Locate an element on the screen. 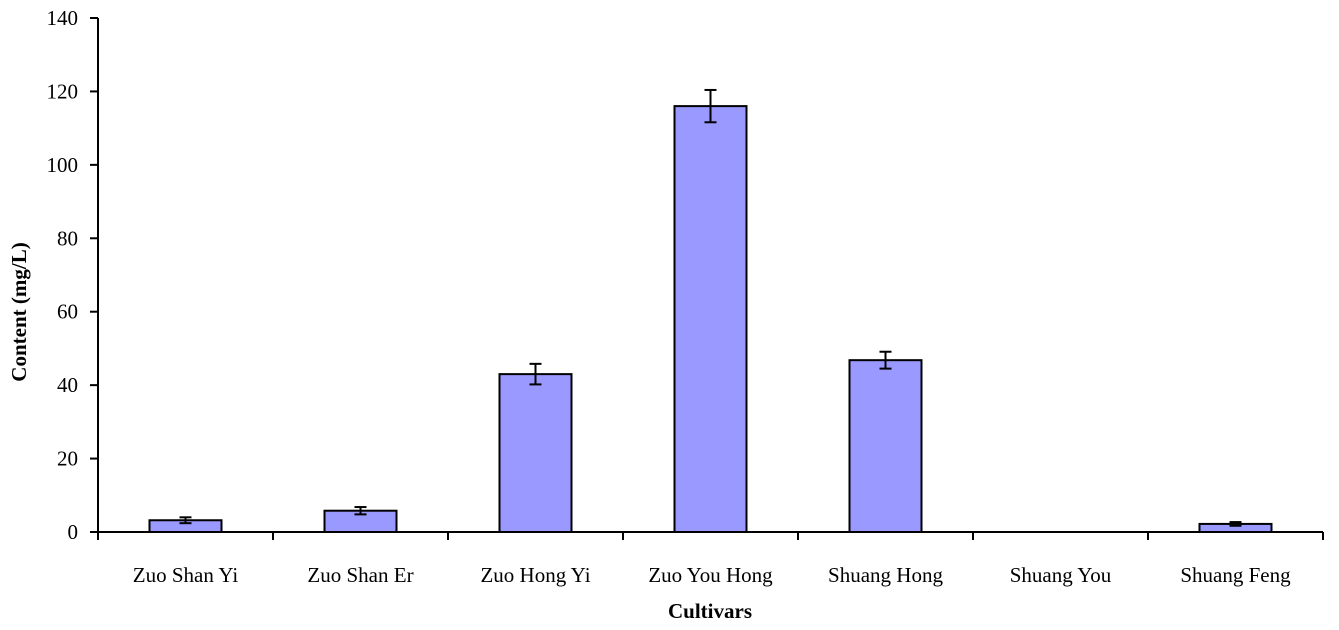 The width and height of the screenshot is (1339, 630). x-tick-label: Zuo Shan Yi is located at coordinates (186, 575).